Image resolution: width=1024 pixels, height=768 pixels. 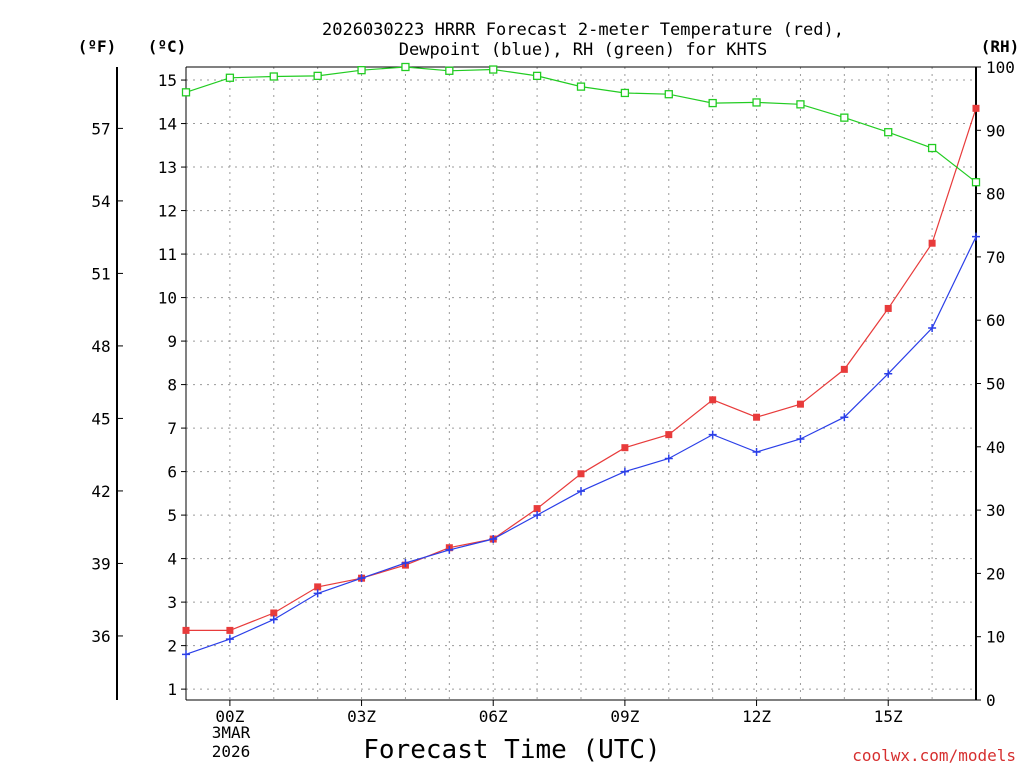 I want to click on celsius-tick-label: 4, so click(x=172, y=559).